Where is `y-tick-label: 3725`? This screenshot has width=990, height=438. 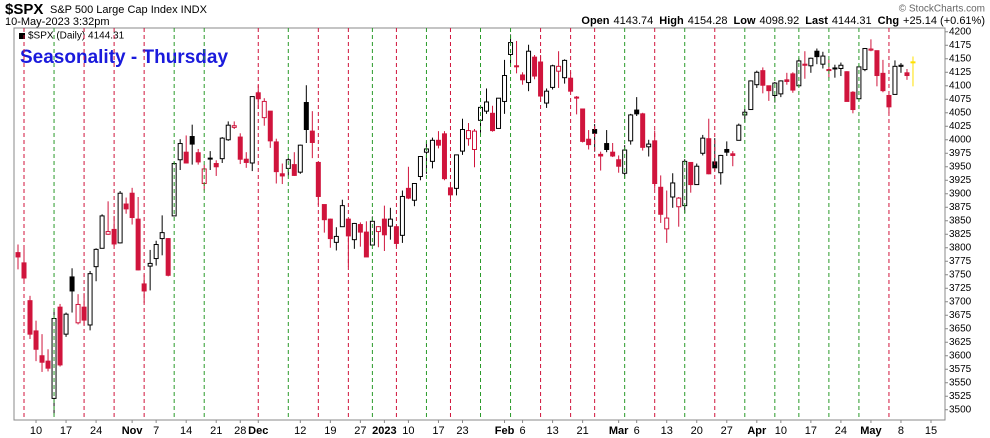
y-tick-label: 3725 is located at coordinates (960, 288).